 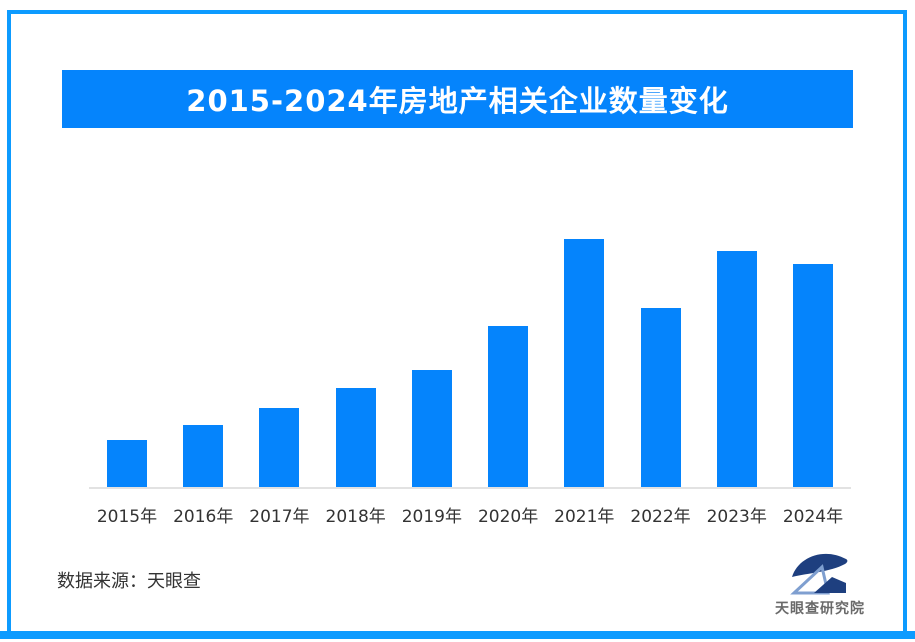 I want to click on frame-bottom-strip, so click(x=457, y=635).